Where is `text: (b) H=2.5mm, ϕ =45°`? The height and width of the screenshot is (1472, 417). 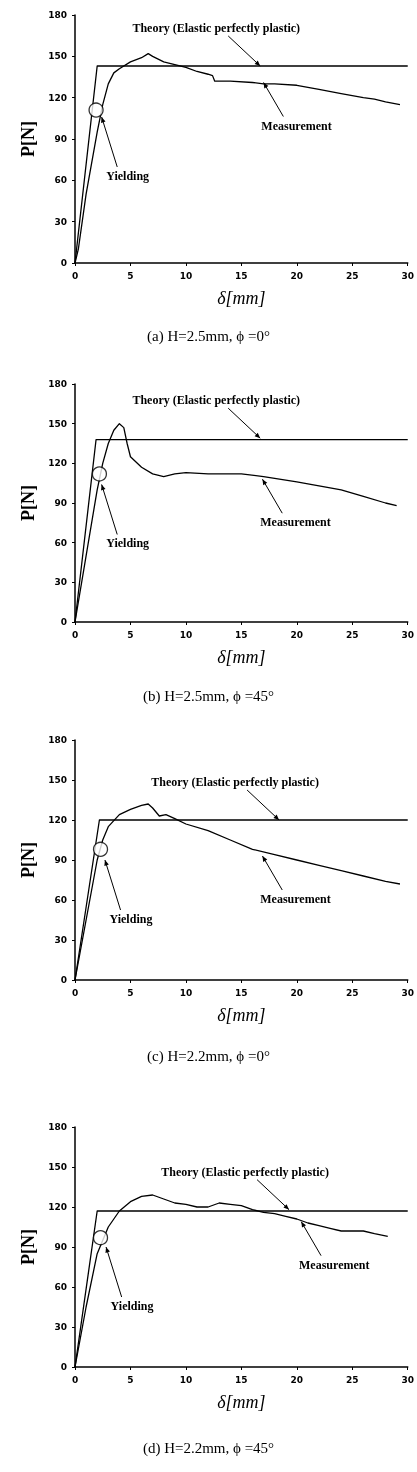
text: (b) H=2.5mm, ϕ =45° is located at coordinates (208, 696).